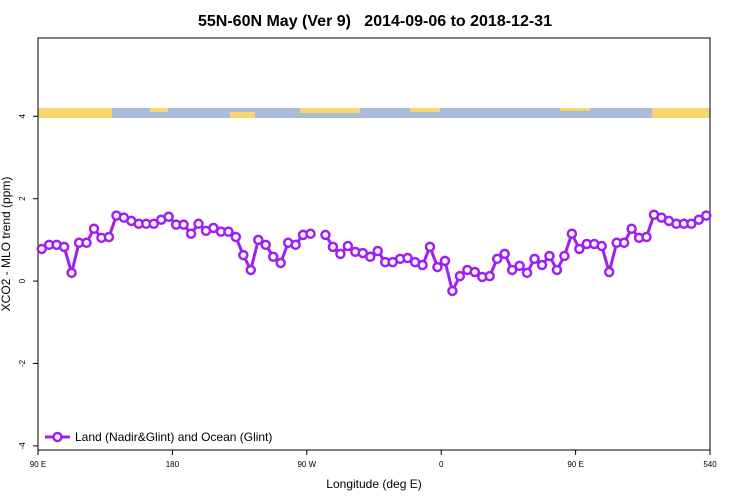 This screenshot has height=500, width=750. What do you see at coordinates (173, 437) in the screenshot?
I see `legend-label: Land (Nadir&Glint) and Ocean (Glint)` at bounding box center [173, 437].